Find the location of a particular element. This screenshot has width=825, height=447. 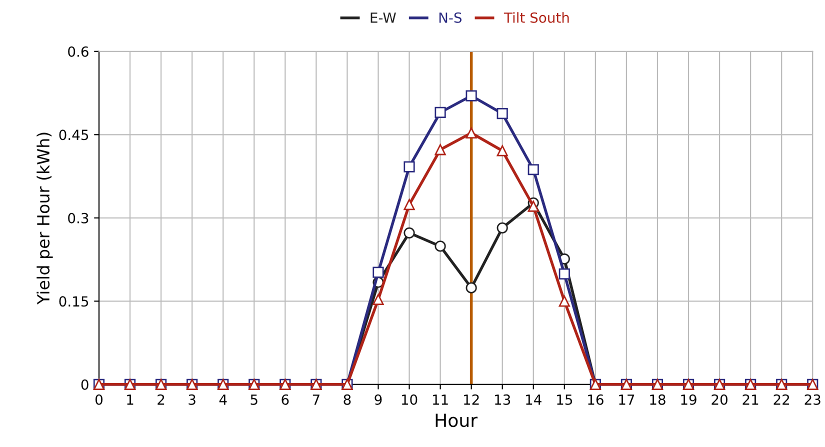

legend-label: Tilt South is located at coordinates (536, 17).